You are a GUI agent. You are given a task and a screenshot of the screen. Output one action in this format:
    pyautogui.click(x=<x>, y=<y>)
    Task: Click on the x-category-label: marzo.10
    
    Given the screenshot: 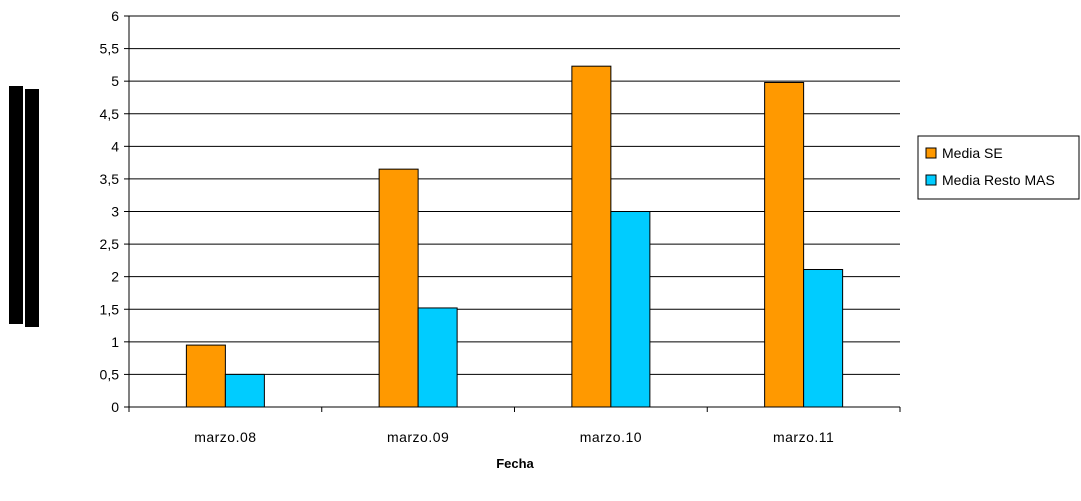 What is the action you would take?
    pyautogui.click(x=611, y=437)
    